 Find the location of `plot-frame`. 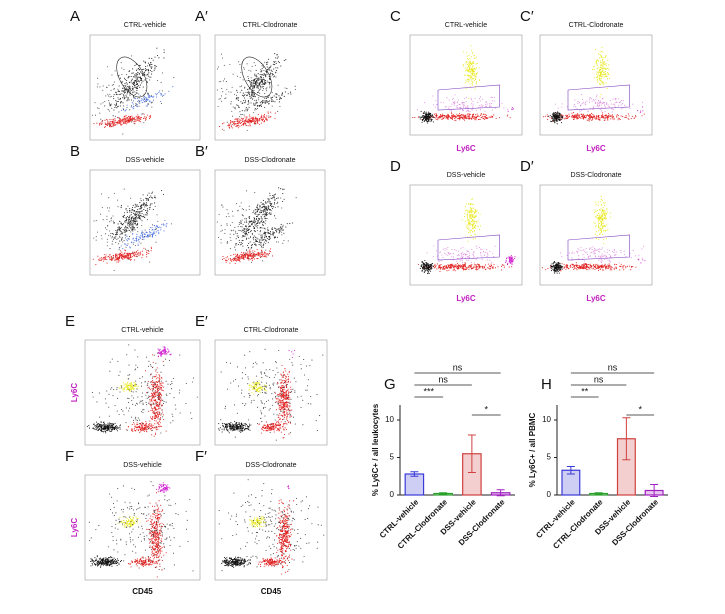

plot-frame is located at coordinates (270, 222).